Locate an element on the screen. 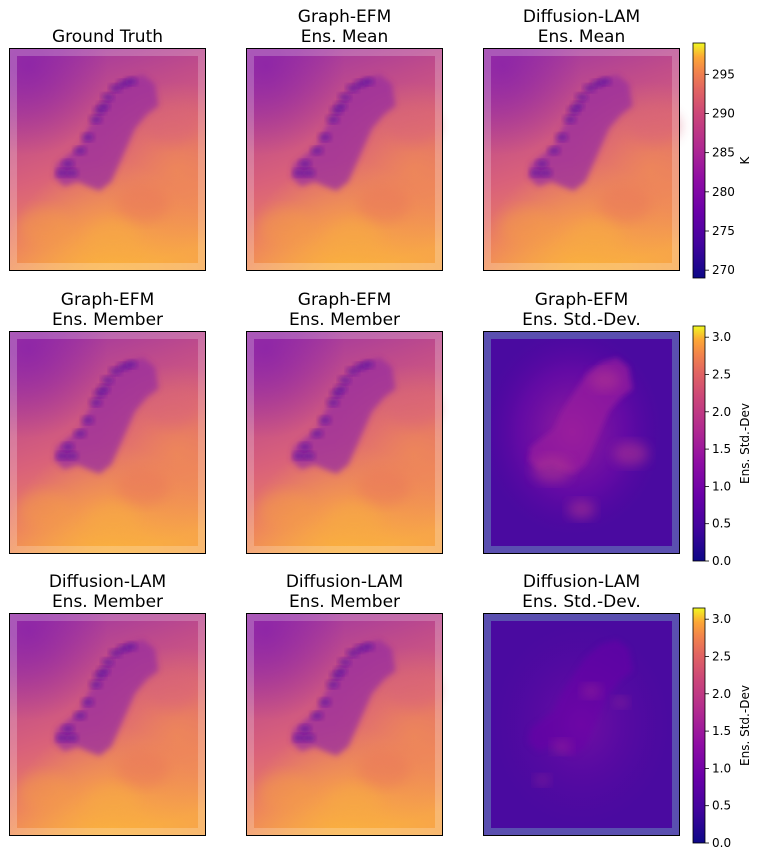 This screenshot has height=859, width=761. heatmap-panel-r3c2 is located at coordinates (344, 724).